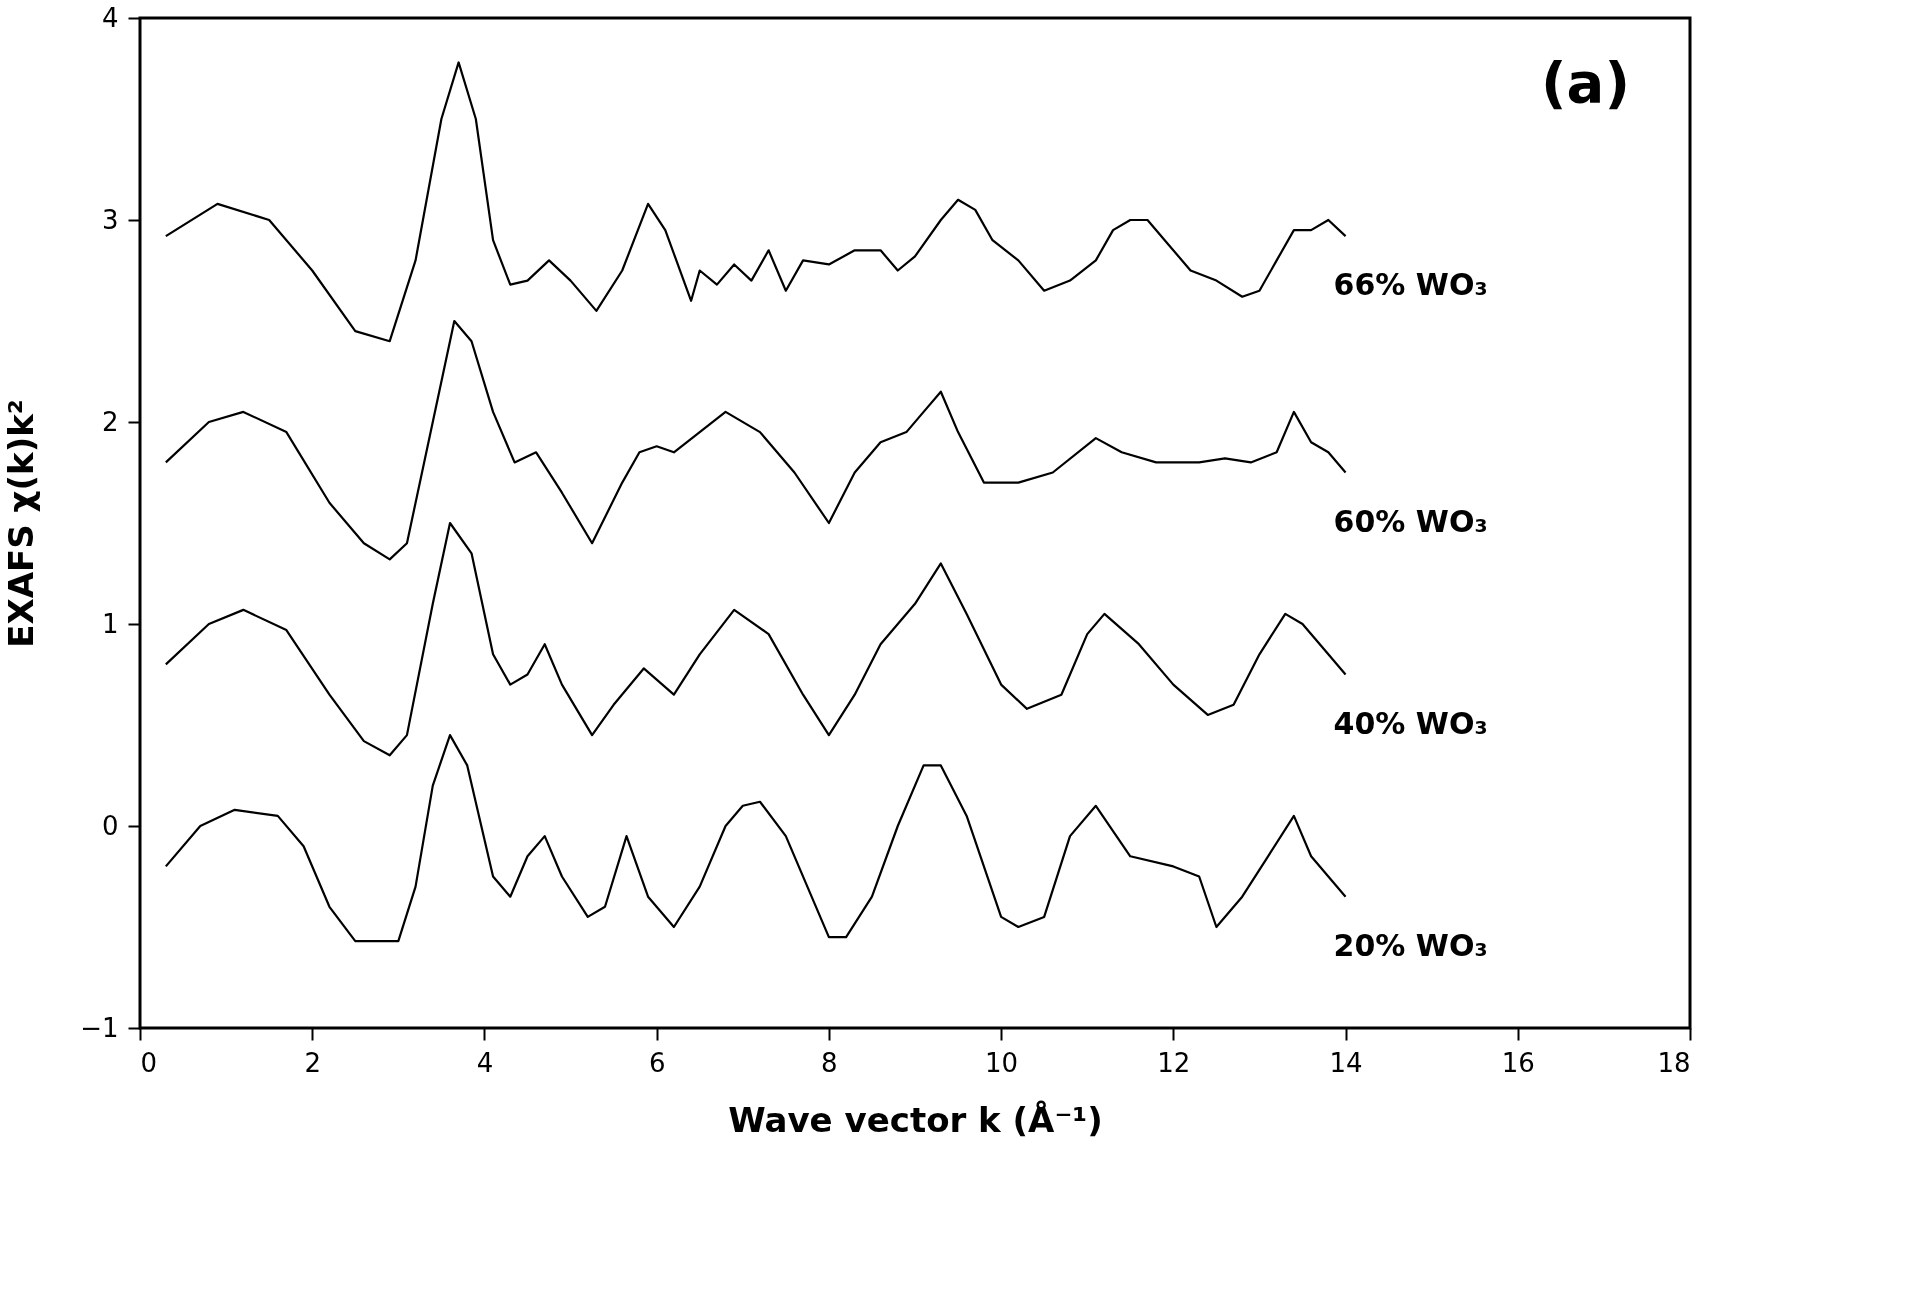 The height and width of the screenshot is (1310, 1931). What do you see at coordinates (99, 1027) in the screenshot?
I see `y-tick-label: −1` at bounding box center [99, 1027].